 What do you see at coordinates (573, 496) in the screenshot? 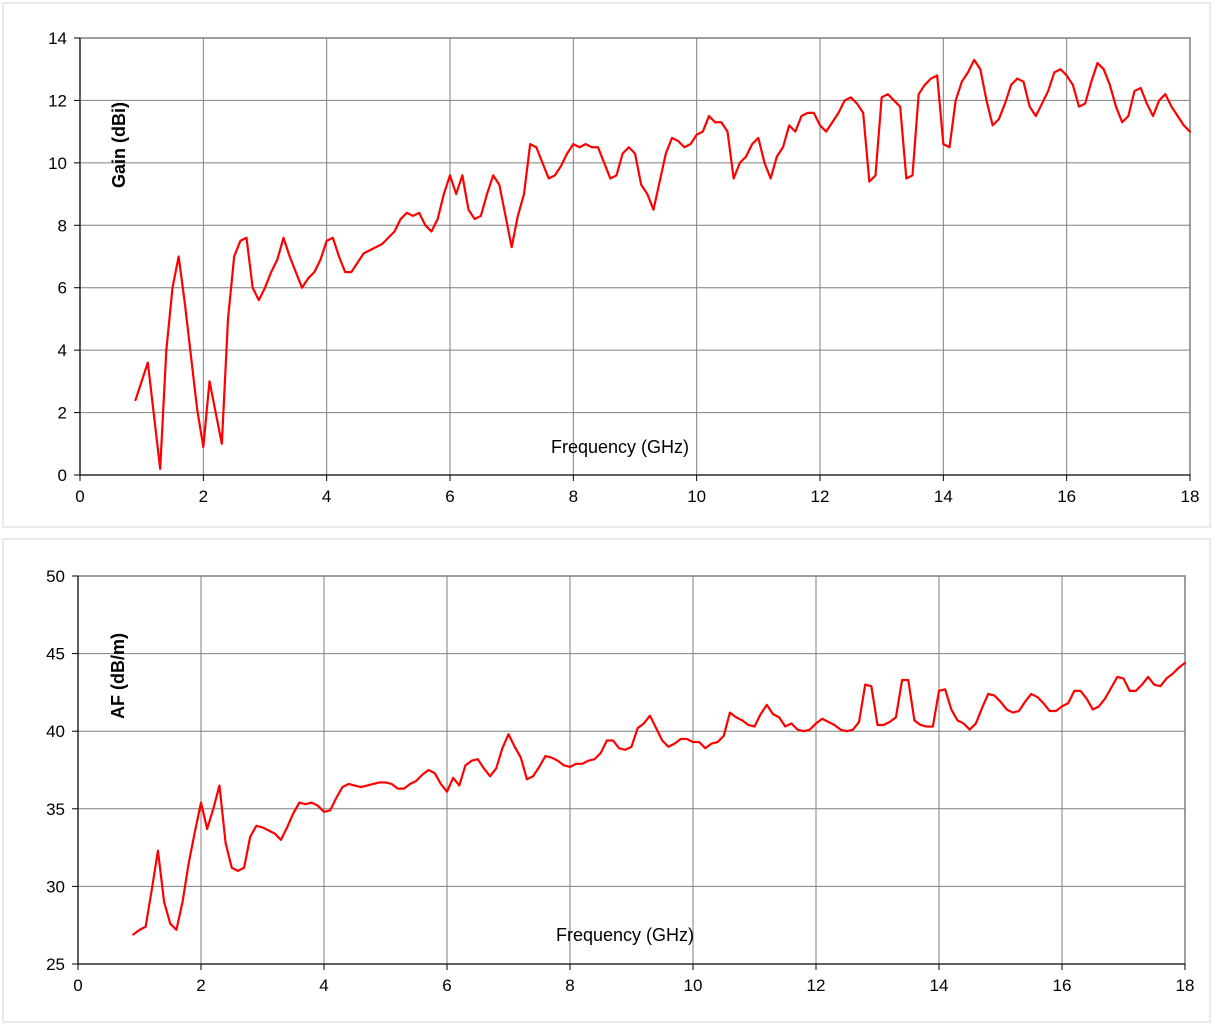
I see `chart0-x-tick-label: 8` at bounding box center [573, 496].